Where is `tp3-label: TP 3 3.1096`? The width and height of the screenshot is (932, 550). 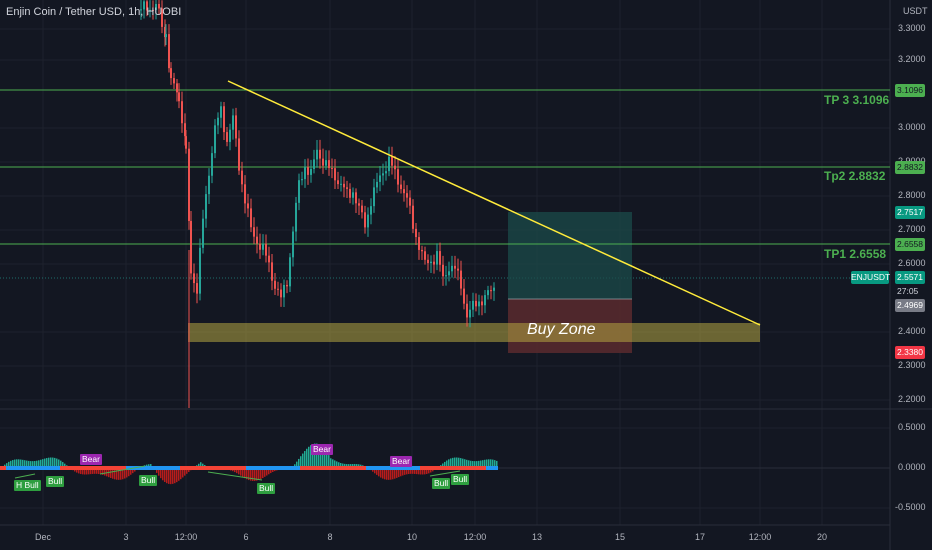 tp3-label: TP 3 3.1096 is located at coordinates (857, 100).